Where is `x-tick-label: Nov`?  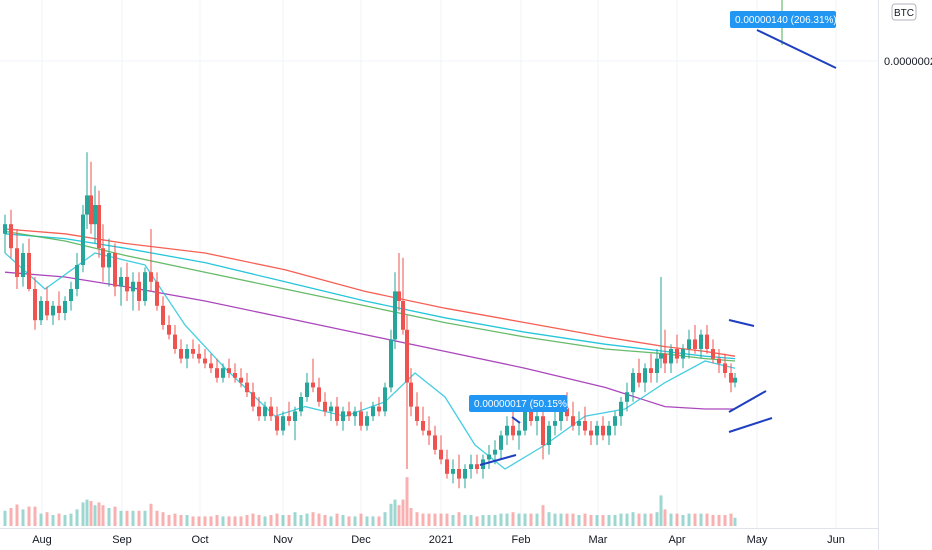 x-tick-label: Nov is located at coordinates (283, 540).